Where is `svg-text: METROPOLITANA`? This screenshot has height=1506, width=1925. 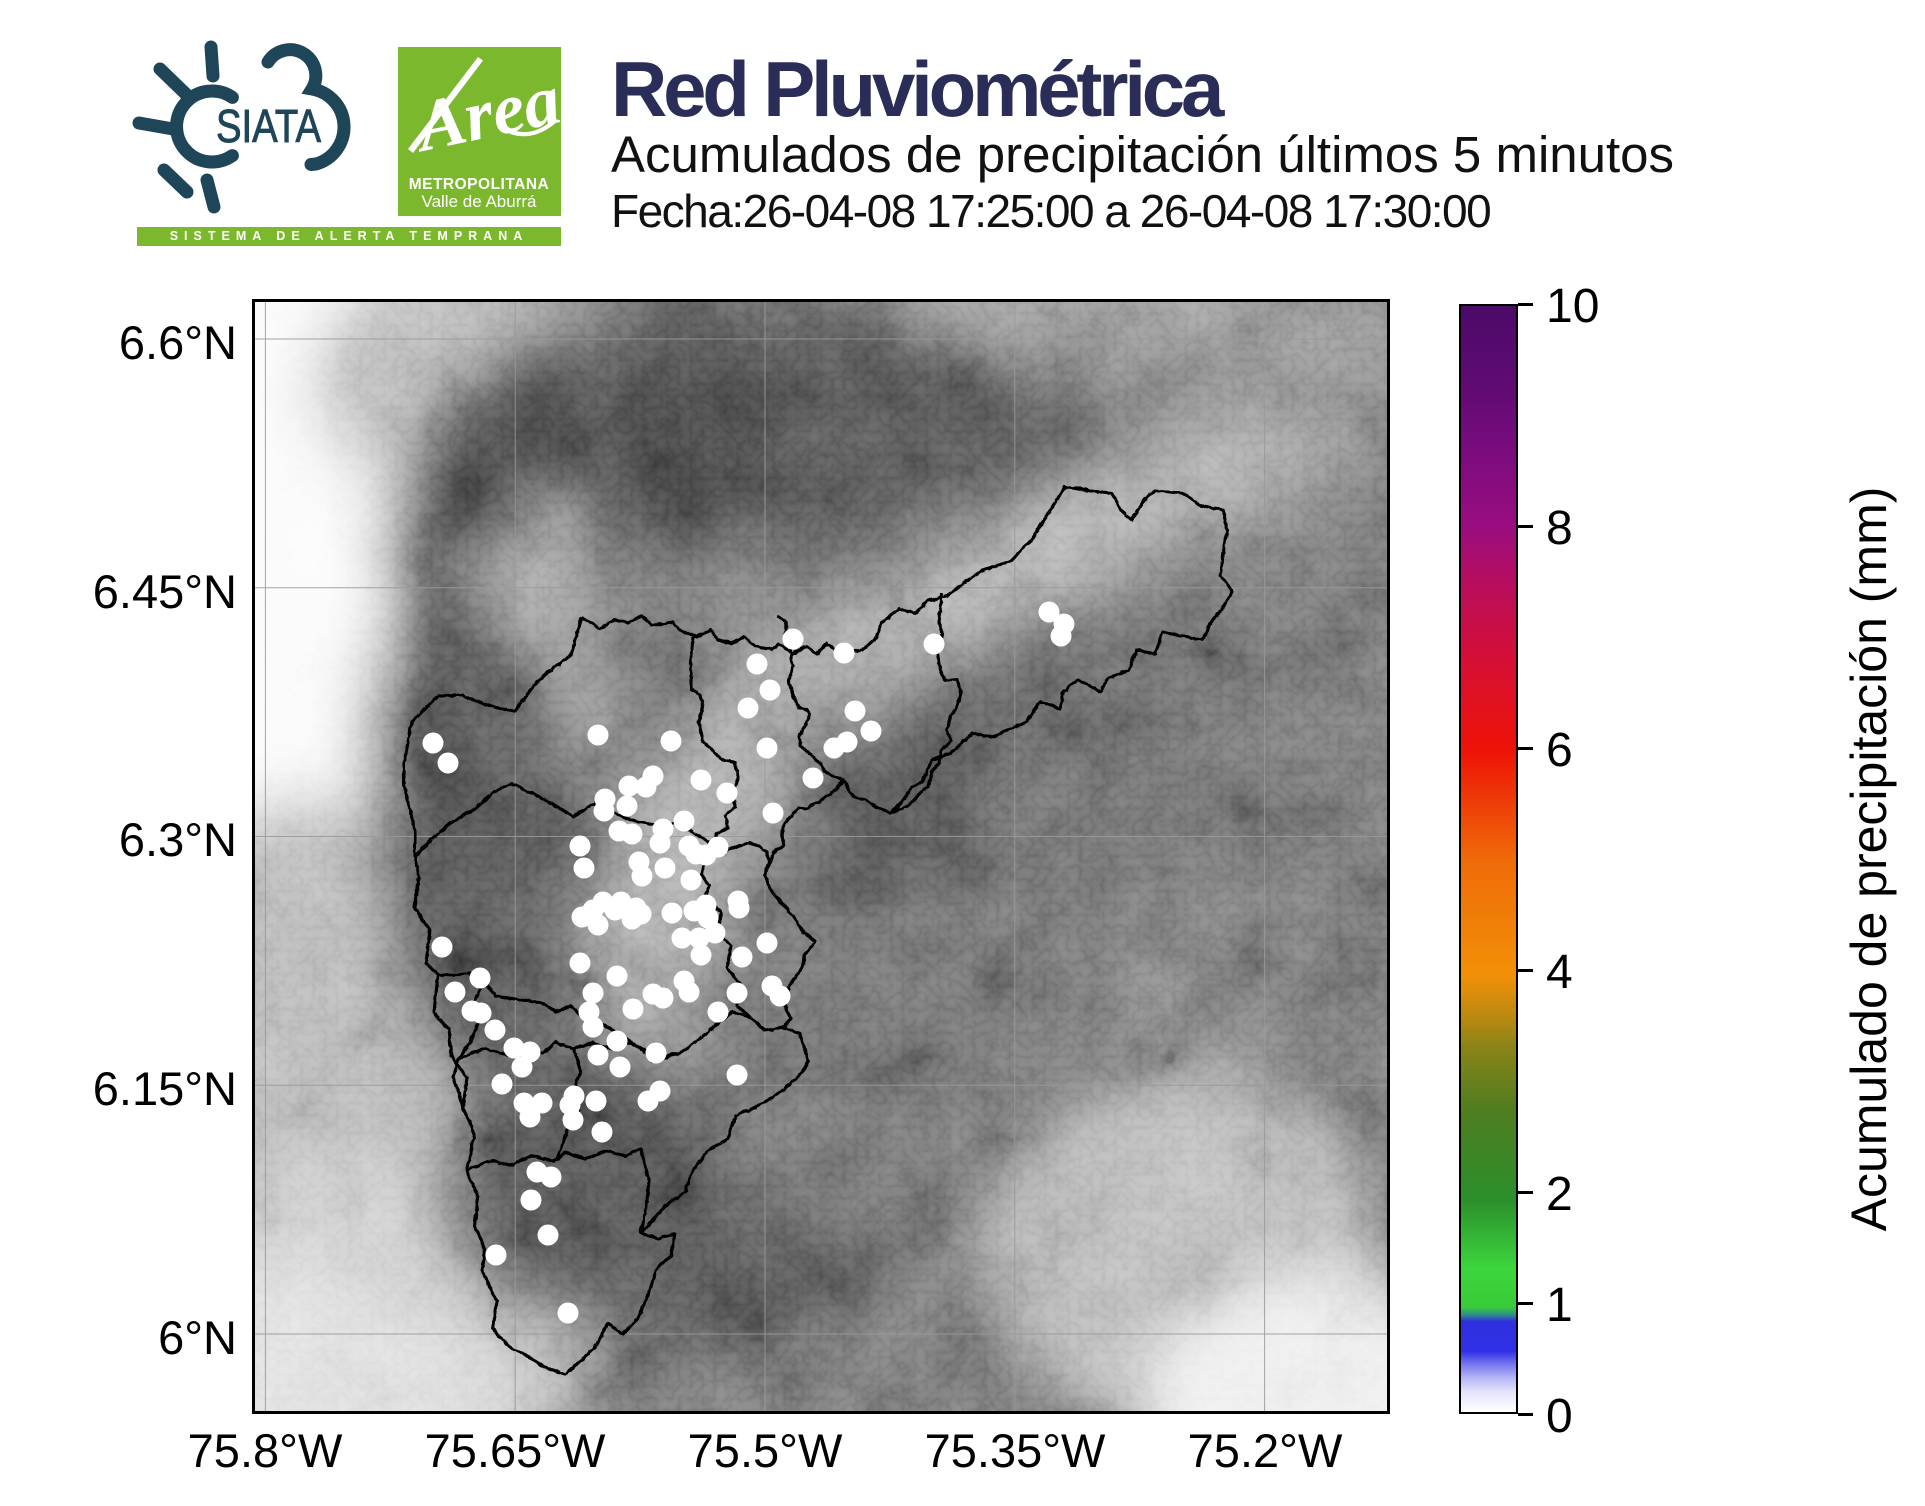
svg-text: METROPOLITANA is located at coordinates (479, 184).